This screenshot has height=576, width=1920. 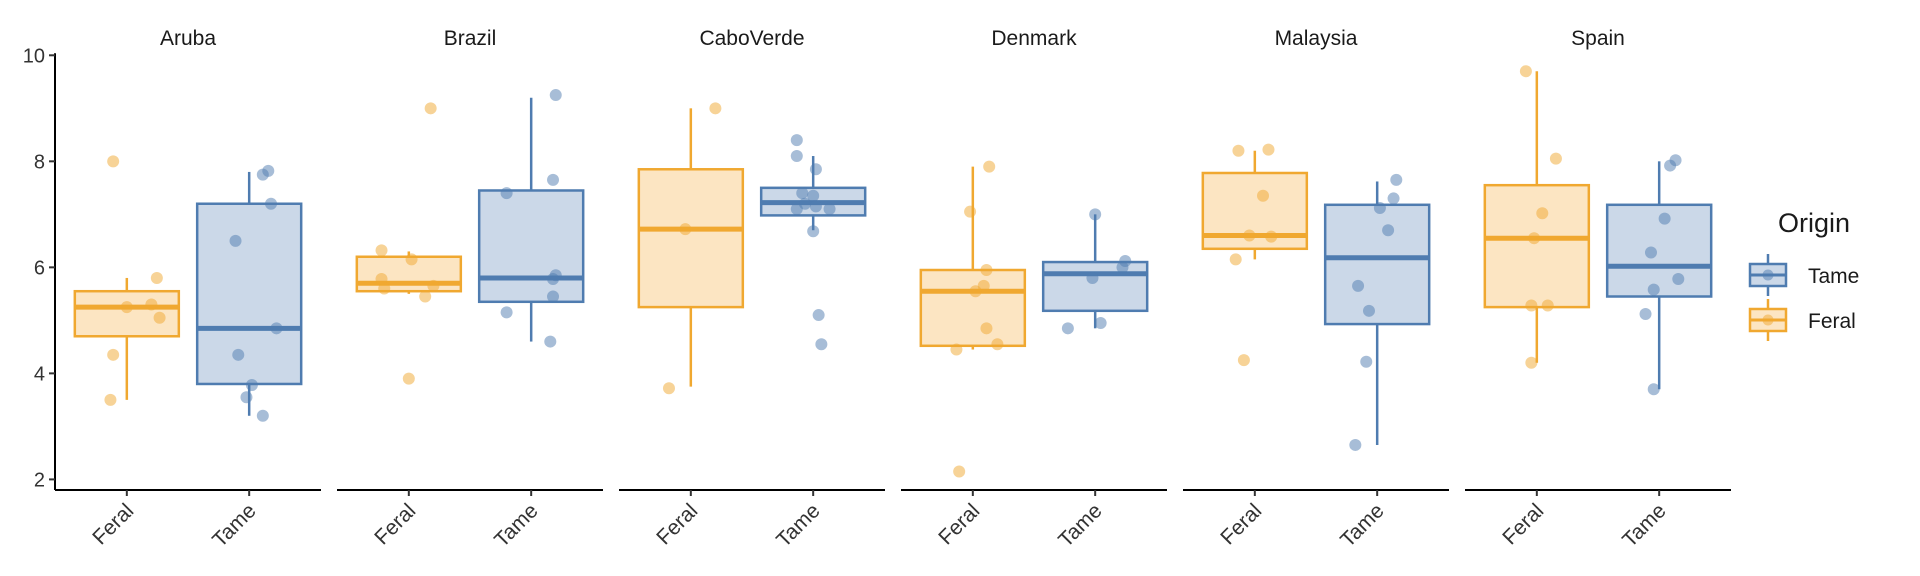 I want to click on facet-strip-label: Denmark, so click(x=1034, y=38).